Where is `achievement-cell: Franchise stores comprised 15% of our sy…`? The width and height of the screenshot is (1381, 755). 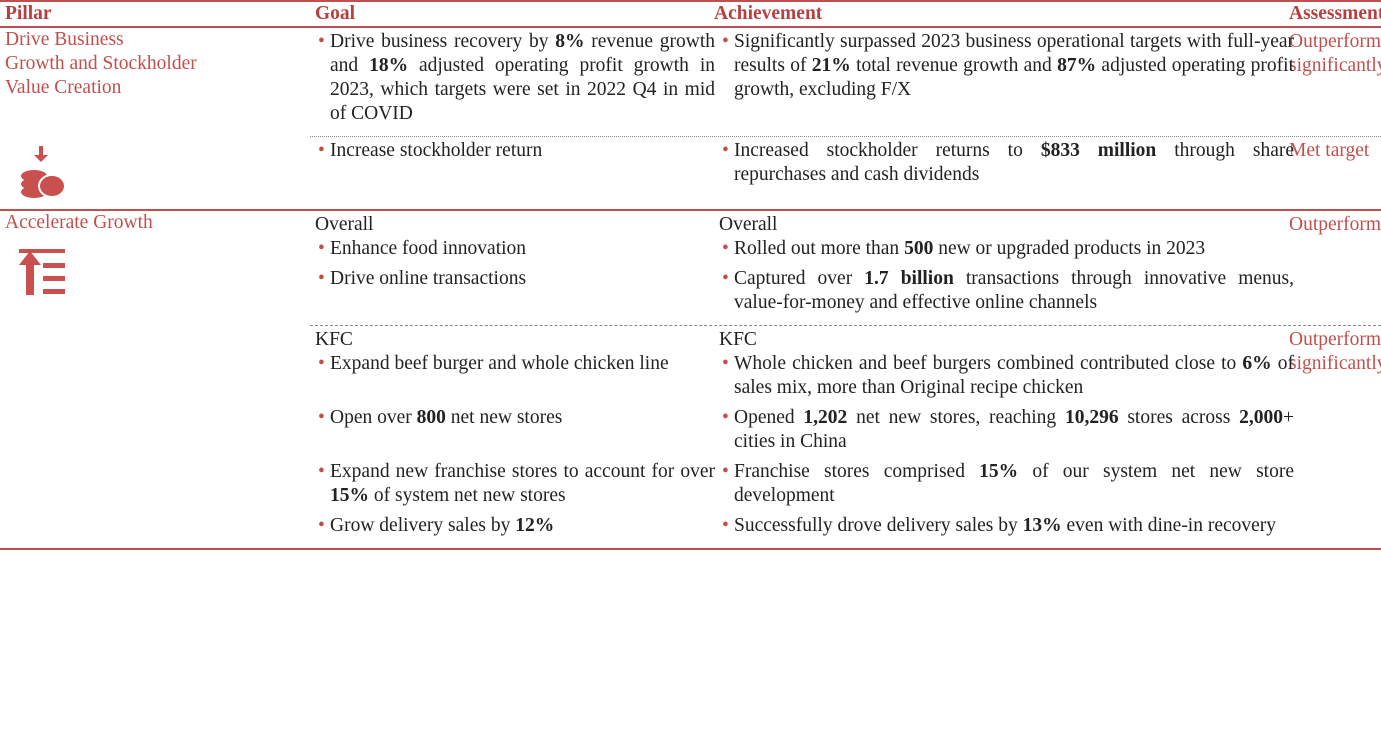
achievement-cell: Franchise stores comprised 15% of our sy… is located at coordinates (1004, 484).